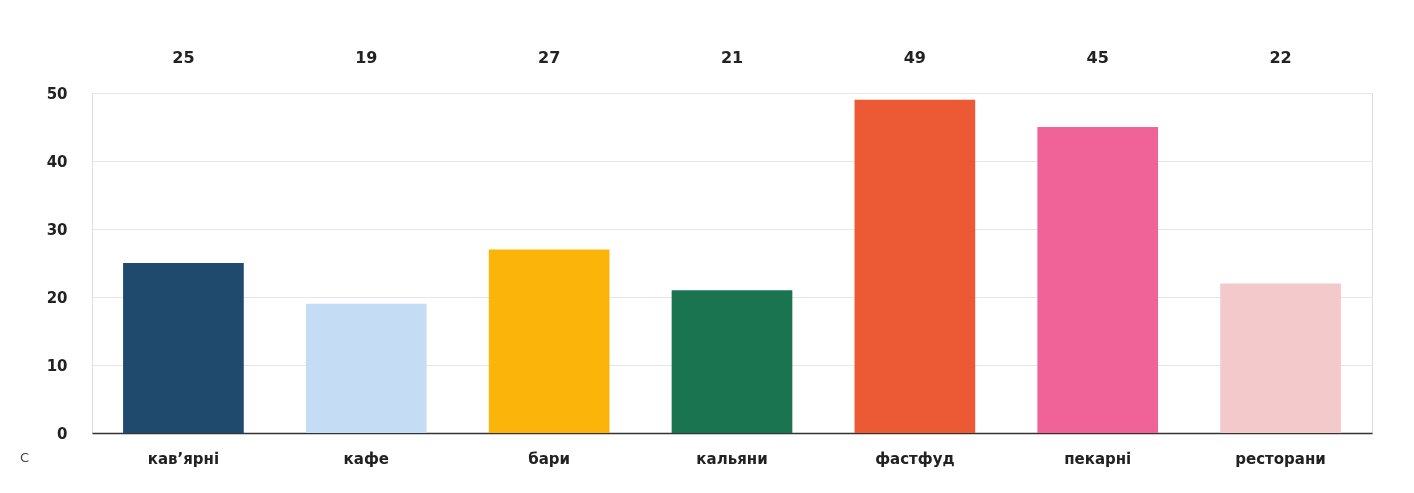 The height and width of the screenshot is (493, 1414). What do you see at coordinates (915, 458) in the screenshot?
I see `x-tick-label: фастфуд` at bounding box center [915, 458].